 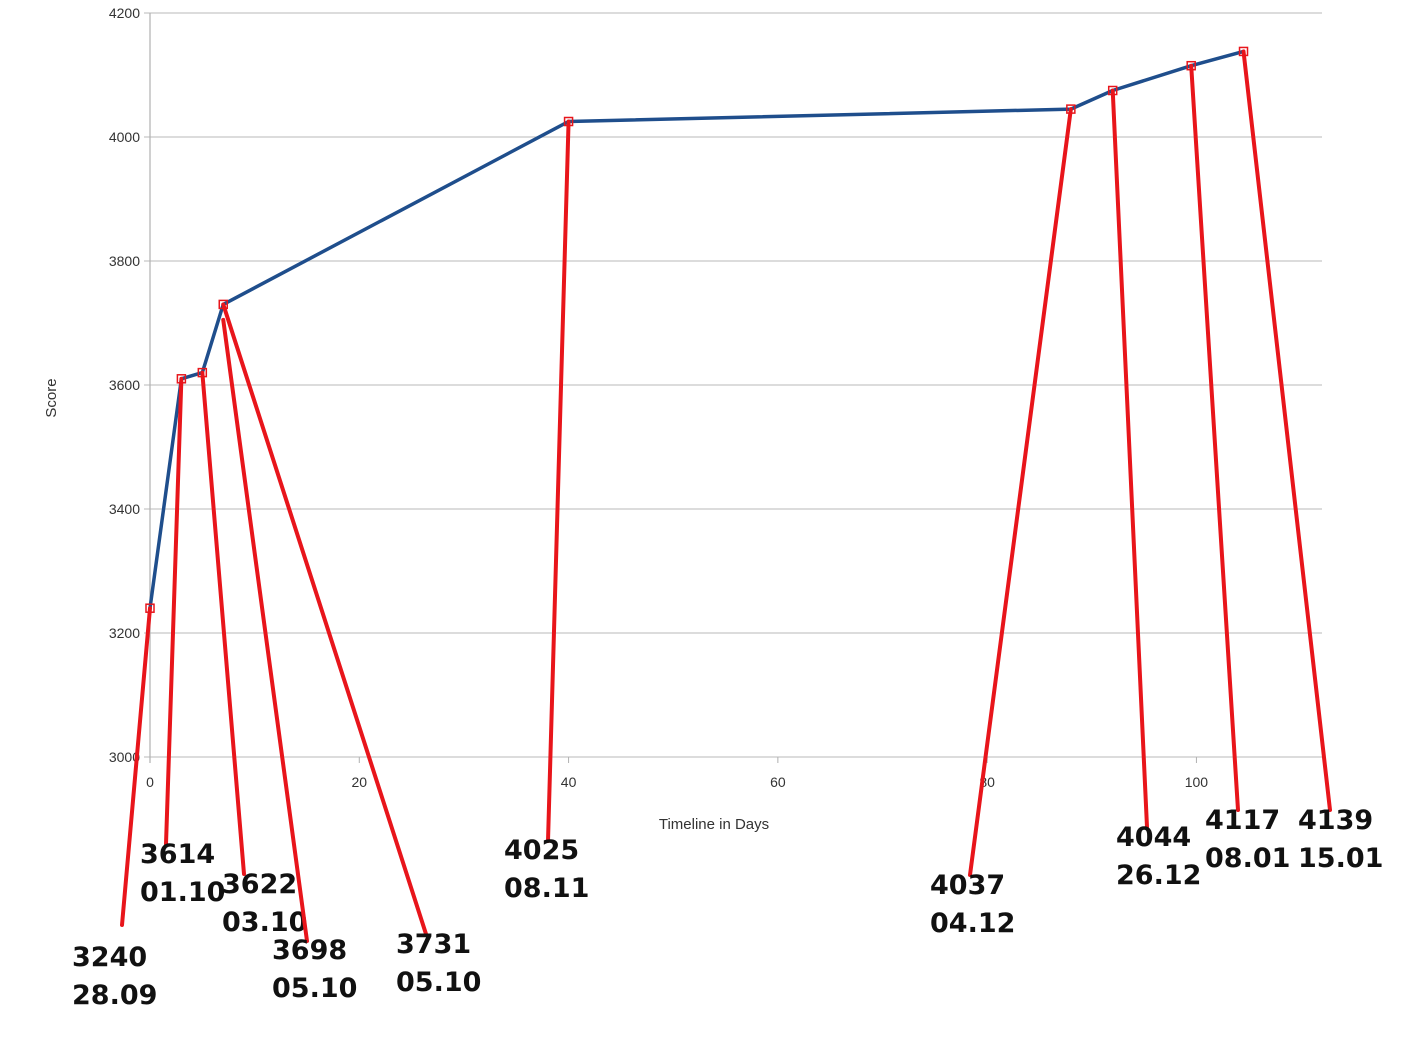 What do you see at coordinates (124, 757) in the screenshot?
I see `y-tick-label: 3000` at bounding box center [124, 757].